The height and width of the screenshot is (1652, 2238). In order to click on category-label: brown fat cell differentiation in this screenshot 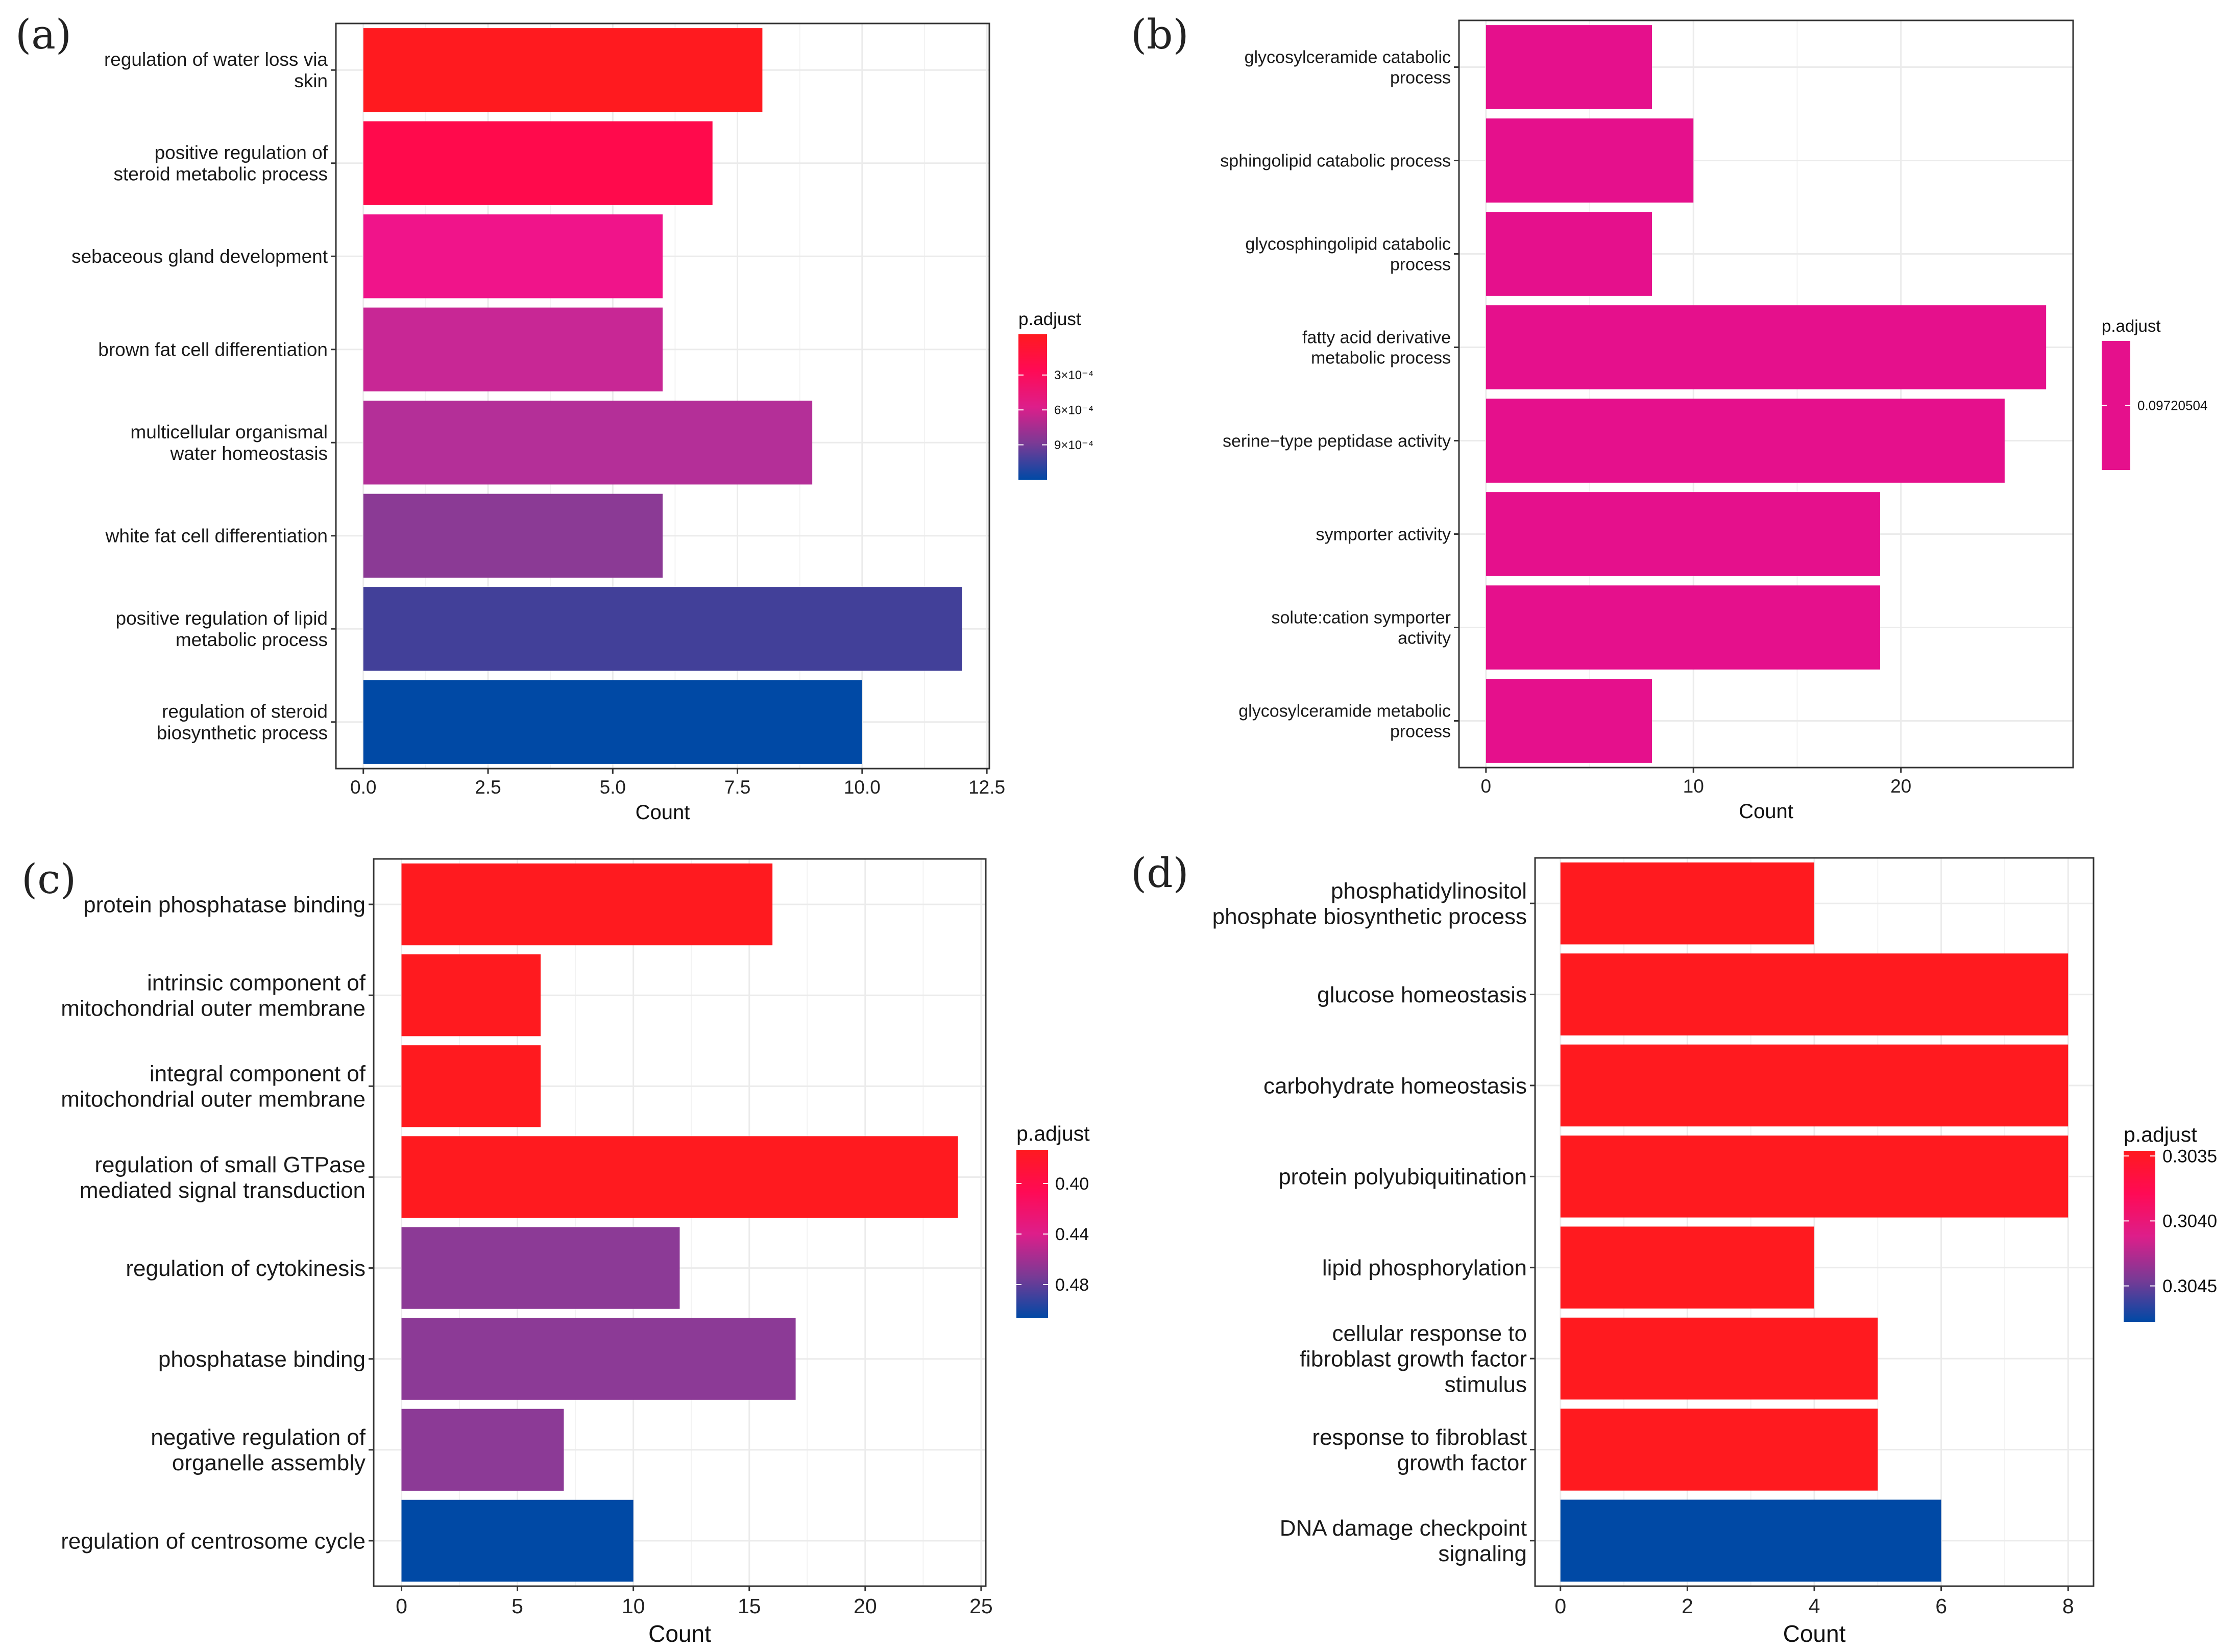, I will do `click(213, 349)`.